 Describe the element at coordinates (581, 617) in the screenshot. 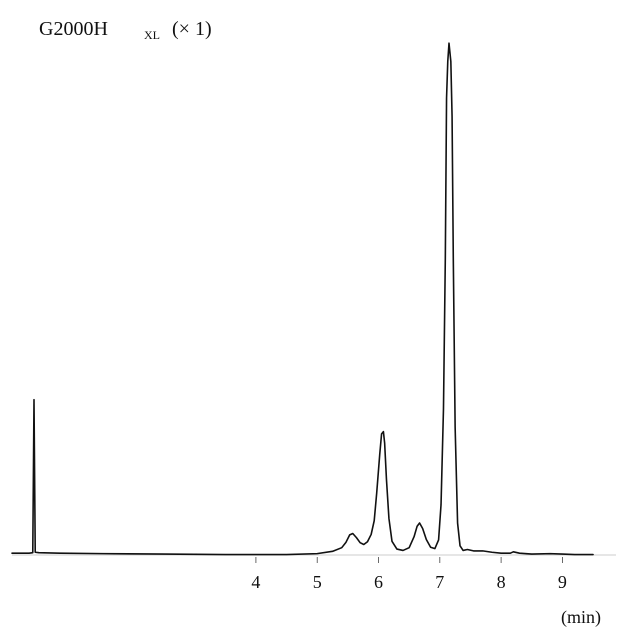

I see `x-axis-unit-label: (min)` at that location.